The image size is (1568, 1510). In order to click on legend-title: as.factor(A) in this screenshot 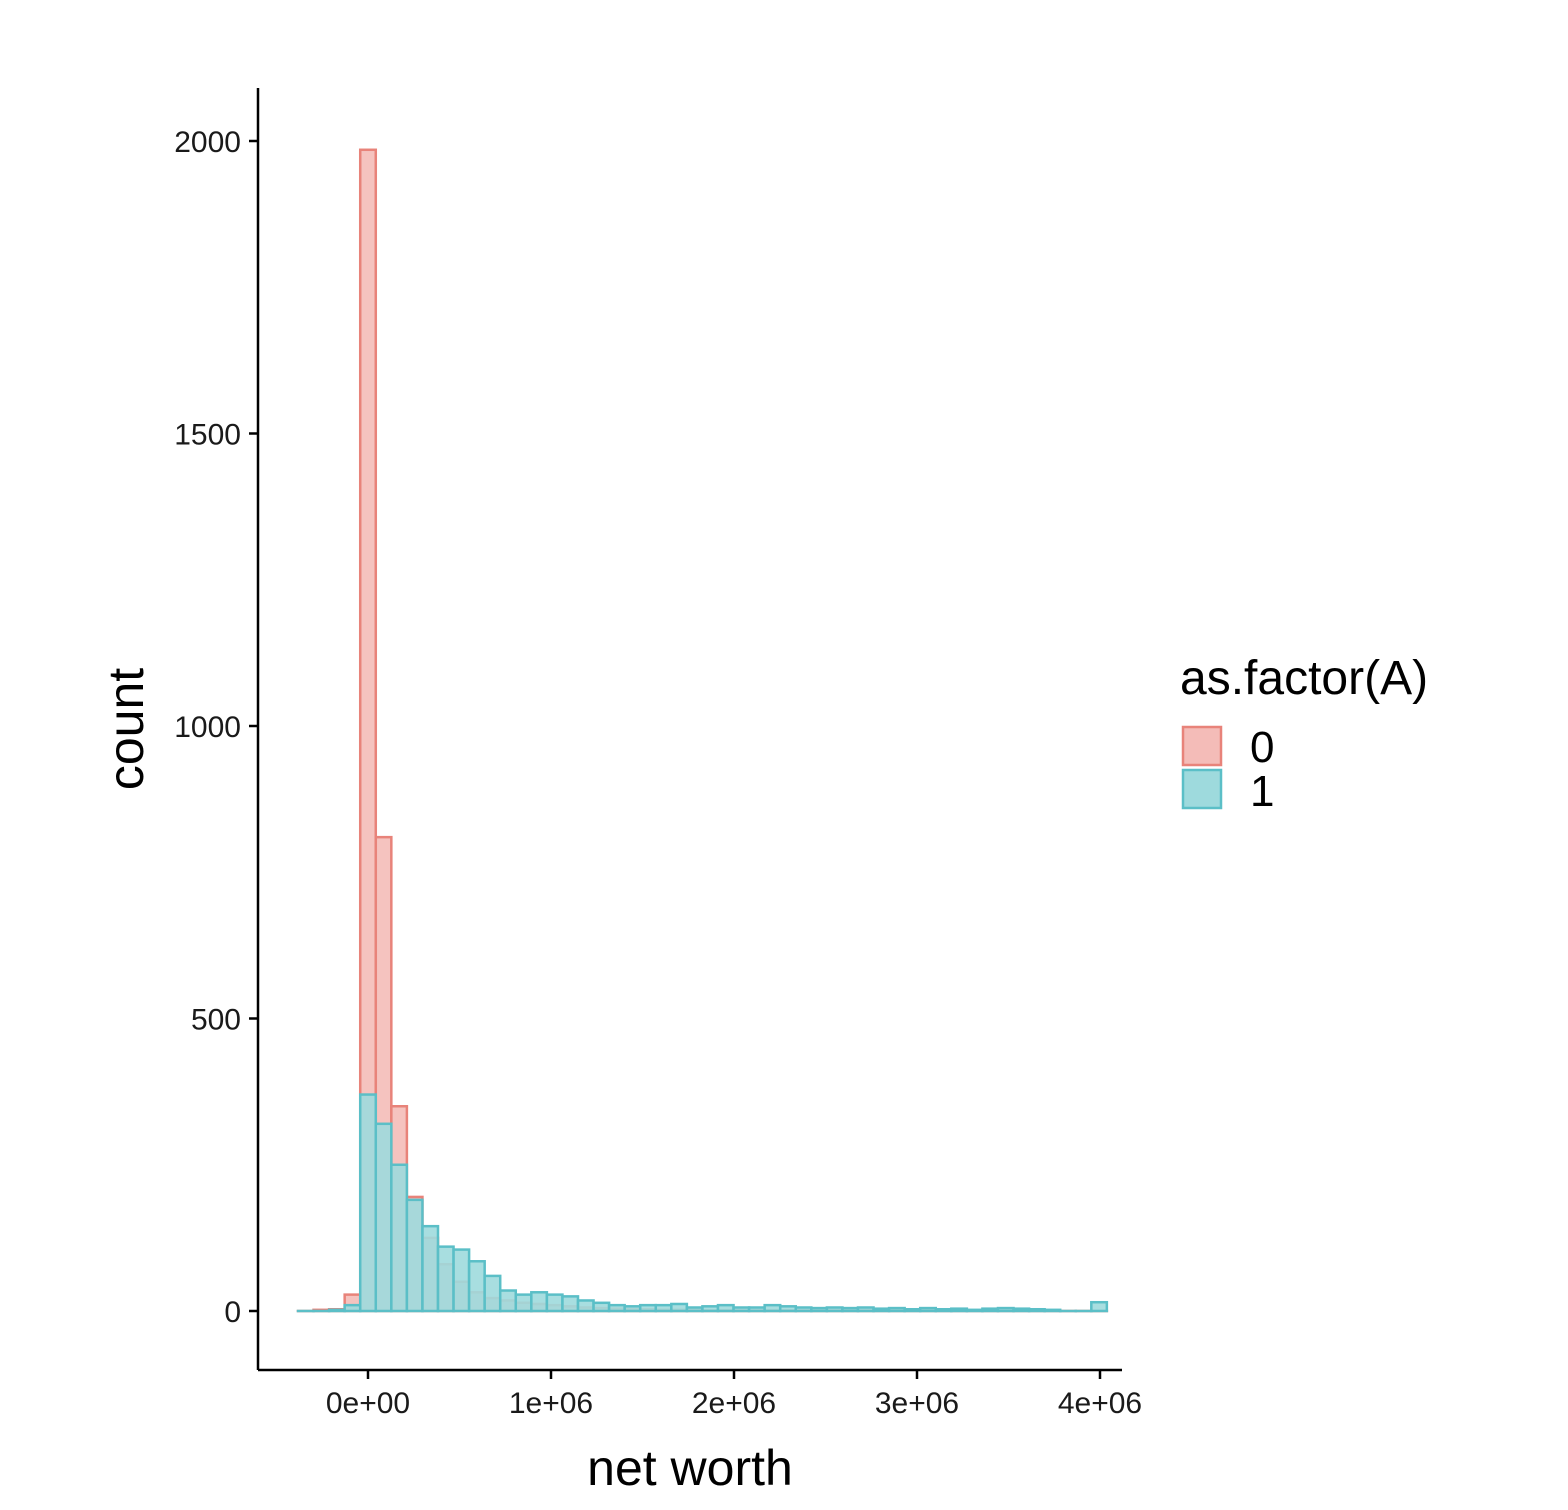, I will do `click(1304, 678)`.